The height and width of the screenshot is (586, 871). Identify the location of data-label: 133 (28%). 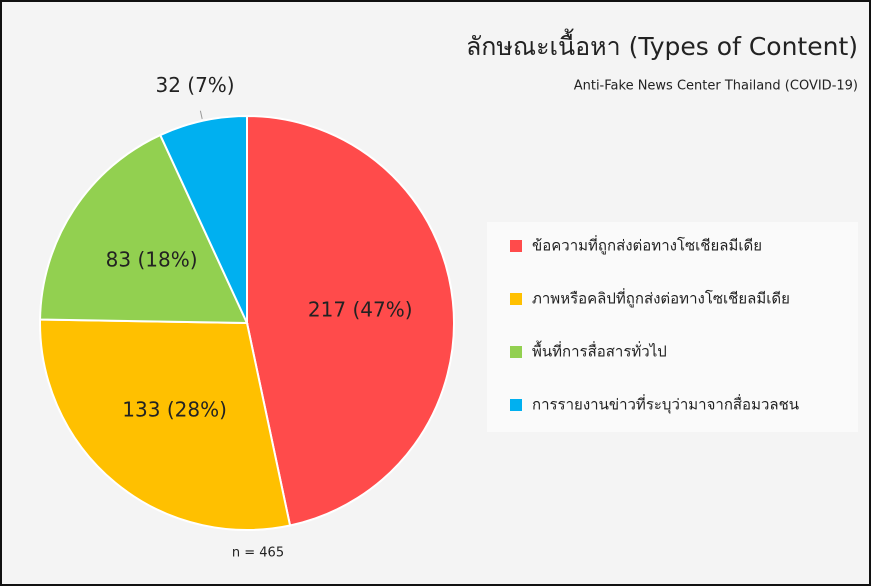
(174, 409).